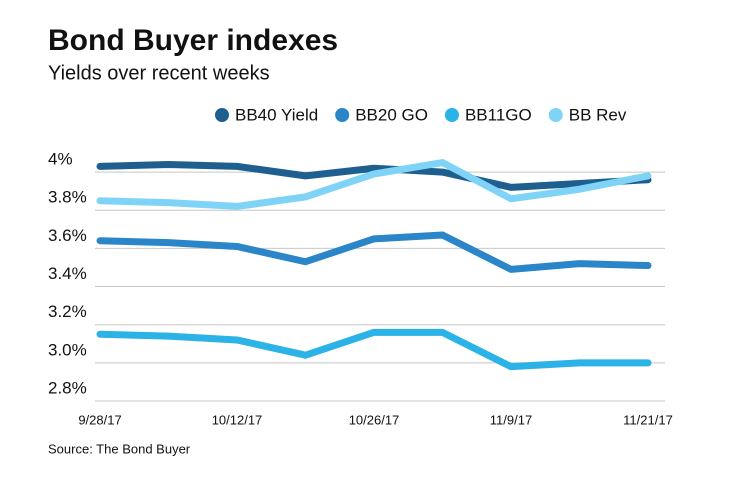 This screenshot has height=482, width=740. Describe the element at coordinates (67, 197) in the screenshot. I see `y-tick-label: 3.8%` at that location.